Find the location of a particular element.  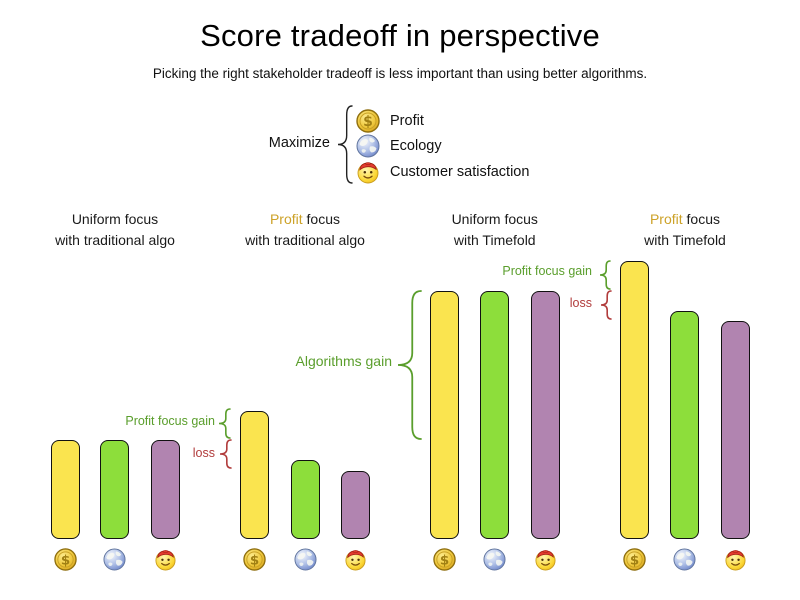

legend-item-label: Customer satisfaction is located at coordinates (460, 171).